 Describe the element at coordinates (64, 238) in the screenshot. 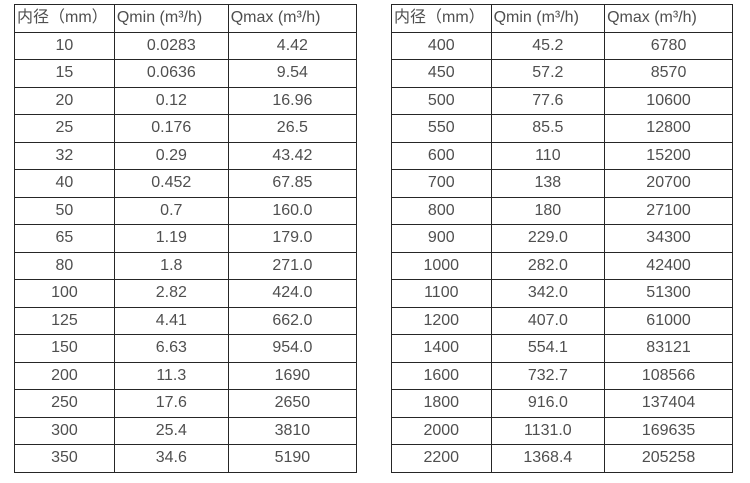

I see `table-cell: 65` at that location.